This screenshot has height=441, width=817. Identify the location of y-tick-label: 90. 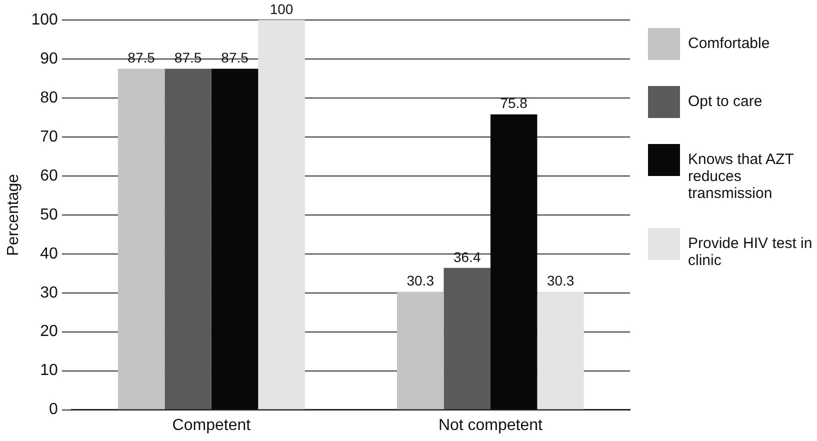
(49, 59).